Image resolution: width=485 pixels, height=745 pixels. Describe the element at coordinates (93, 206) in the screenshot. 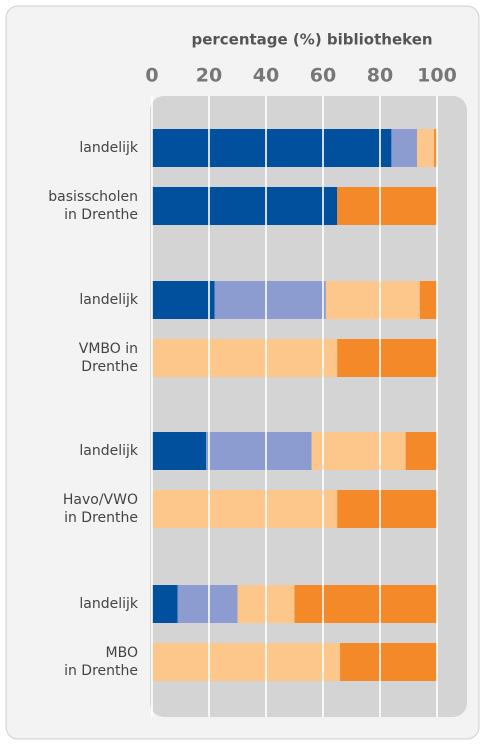

I see `category-label: basisscholen in Drenthe` at that location.